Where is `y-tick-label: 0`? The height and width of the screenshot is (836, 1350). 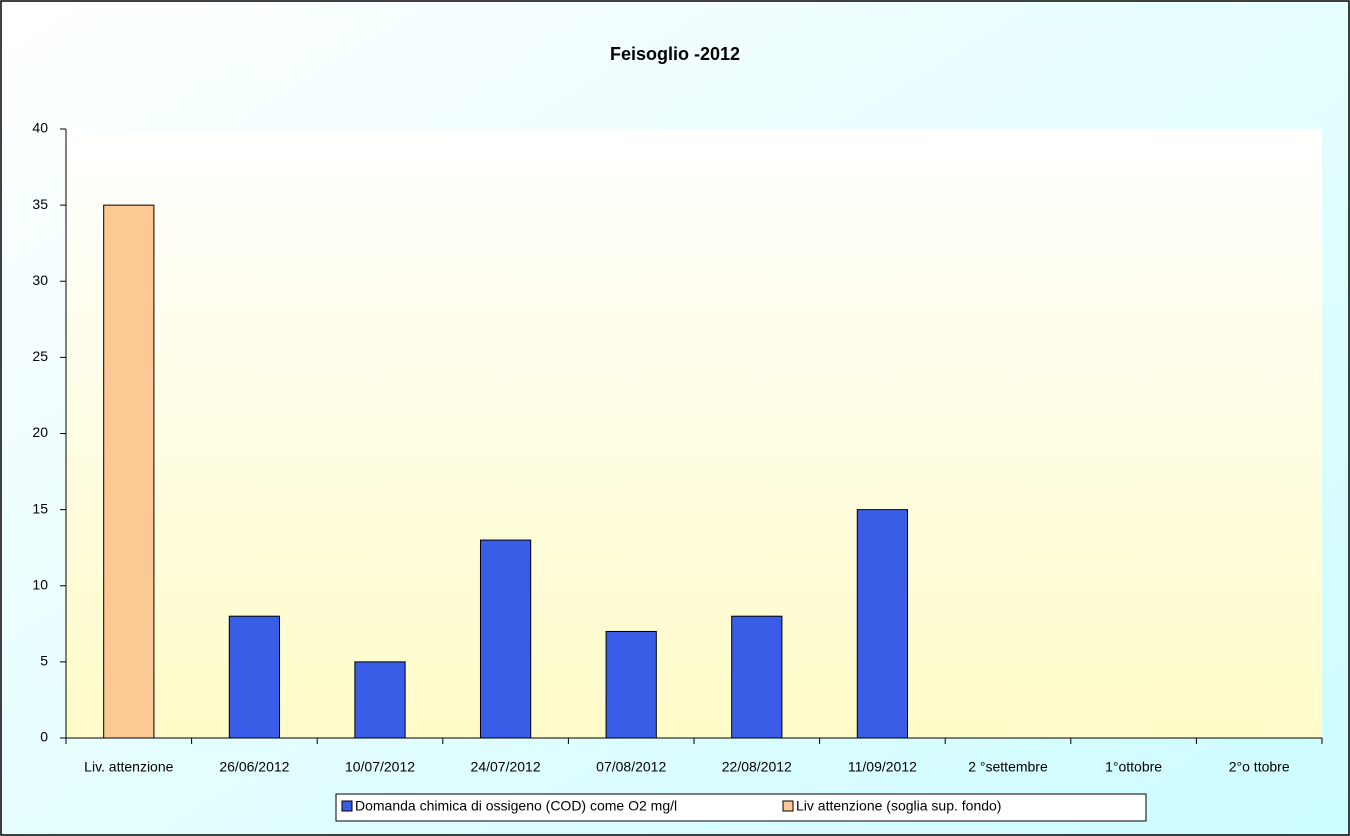
y-tick-label: 0 is located at coordinates (44, 737).